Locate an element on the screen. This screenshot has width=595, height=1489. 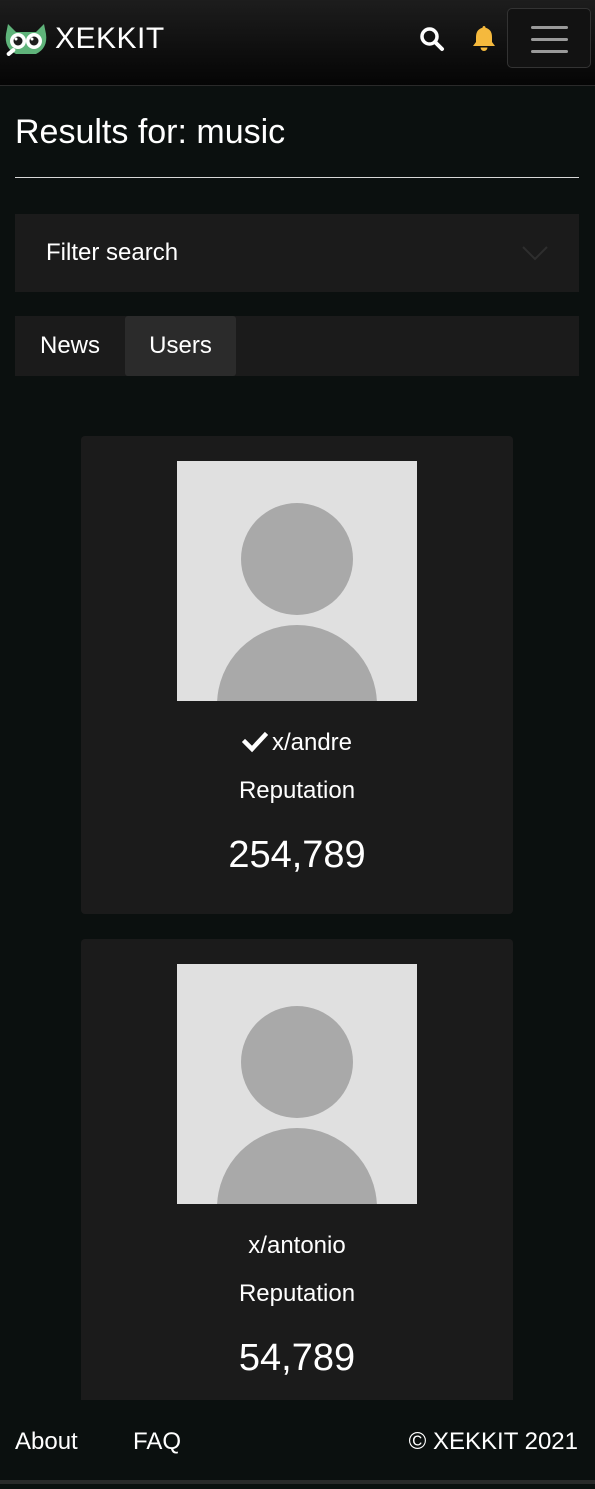
tab-news: News is located at coordinates (69, 345).